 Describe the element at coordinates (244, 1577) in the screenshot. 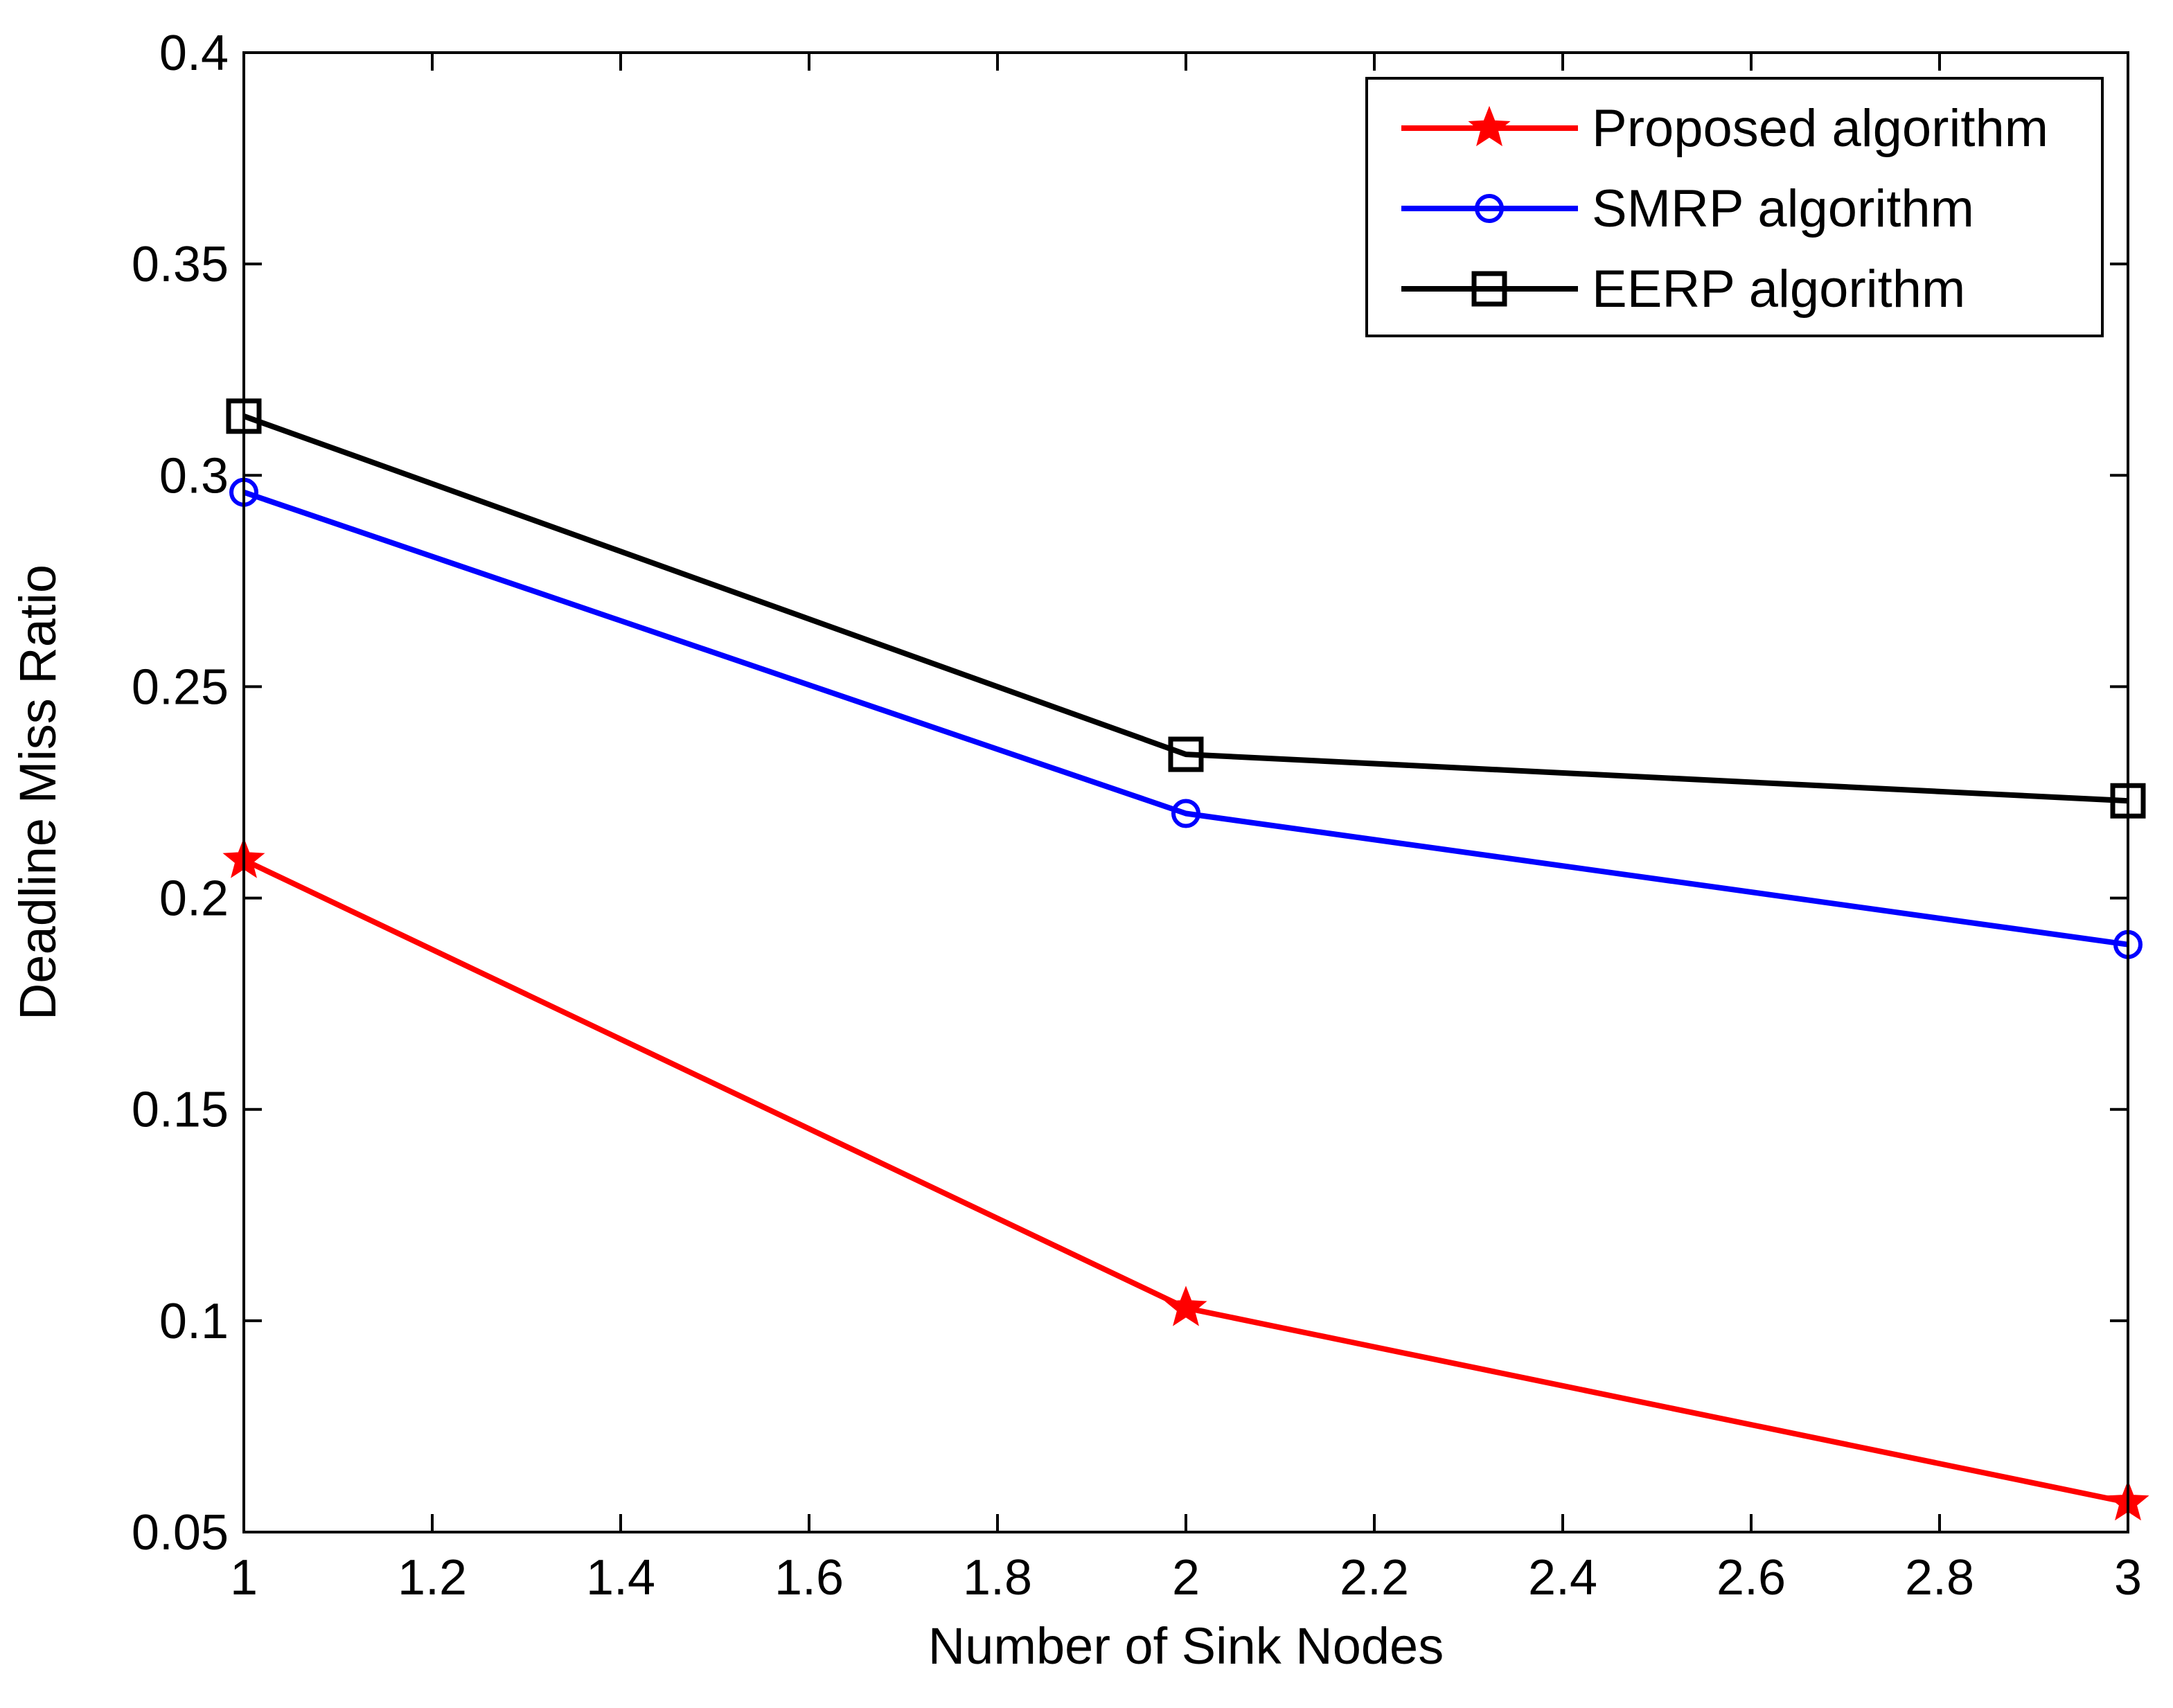

I see `x-tick-label: 1` at that location.